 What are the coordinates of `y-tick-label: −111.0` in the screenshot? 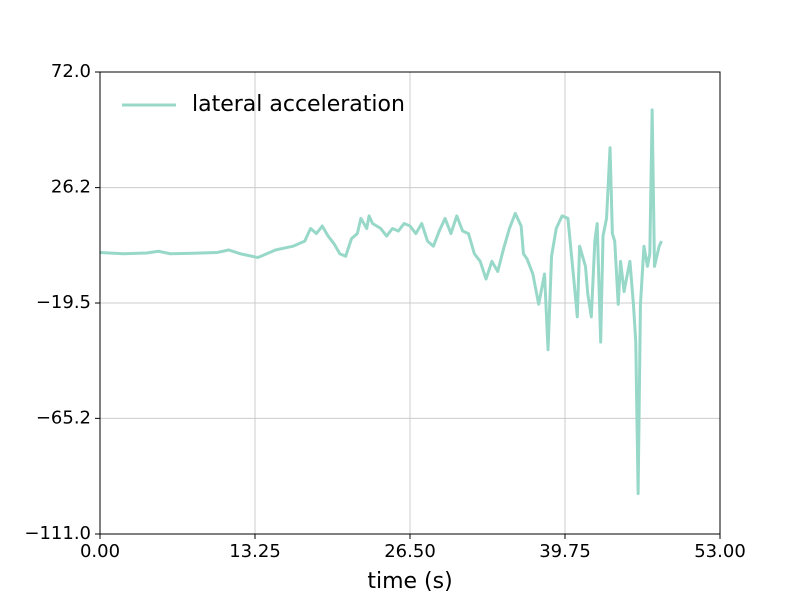 It's located at (57, 533).